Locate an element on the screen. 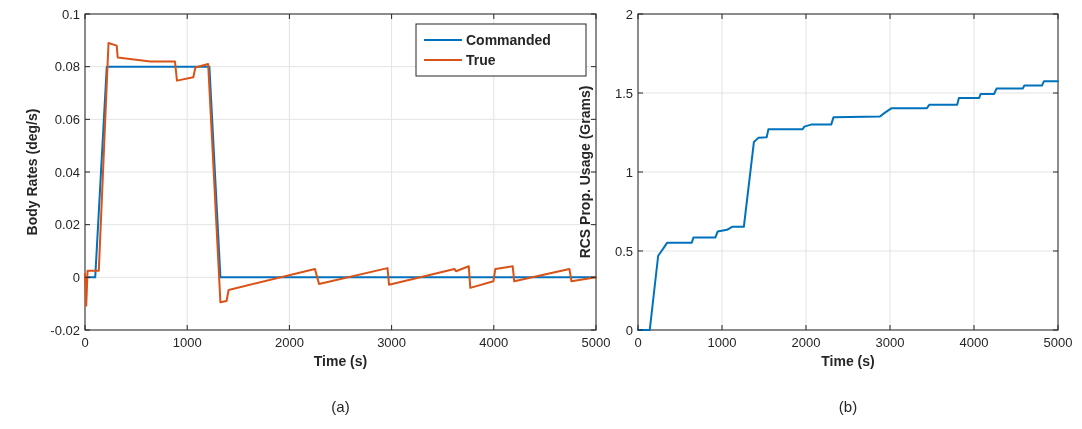  y-tick-label: 0.1 is located at coordinates (70, 14).